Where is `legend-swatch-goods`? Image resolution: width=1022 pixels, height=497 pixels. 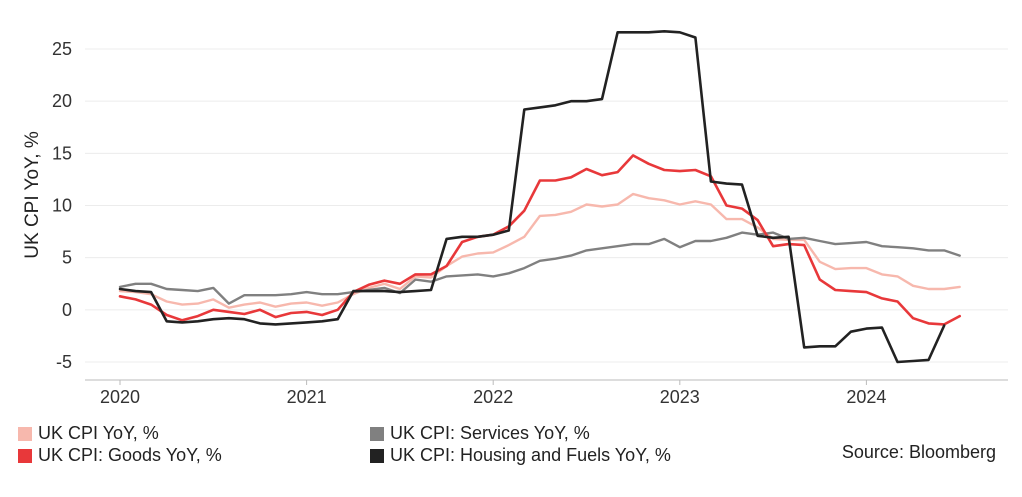
legend-swatch-goods is located at coordinates (25, 455).